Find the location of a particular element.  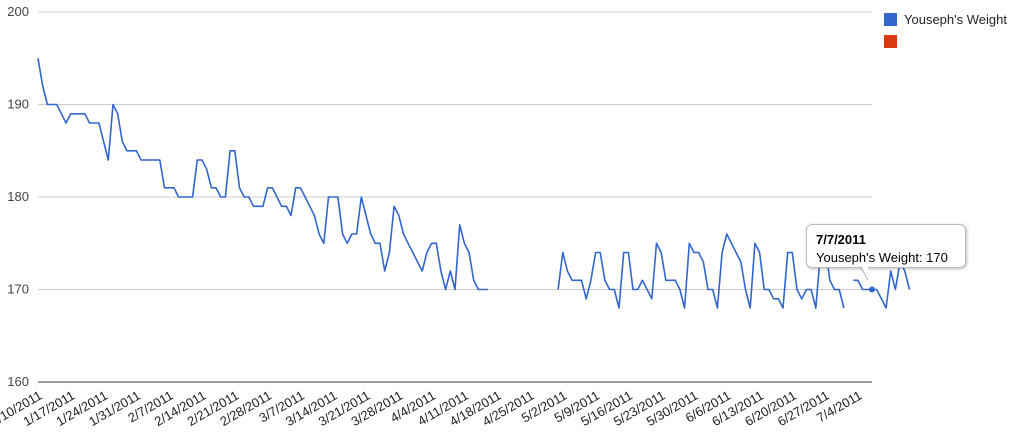

y-axis-labels: 200 190 180 170 160 is located at coordinates (18, 196).